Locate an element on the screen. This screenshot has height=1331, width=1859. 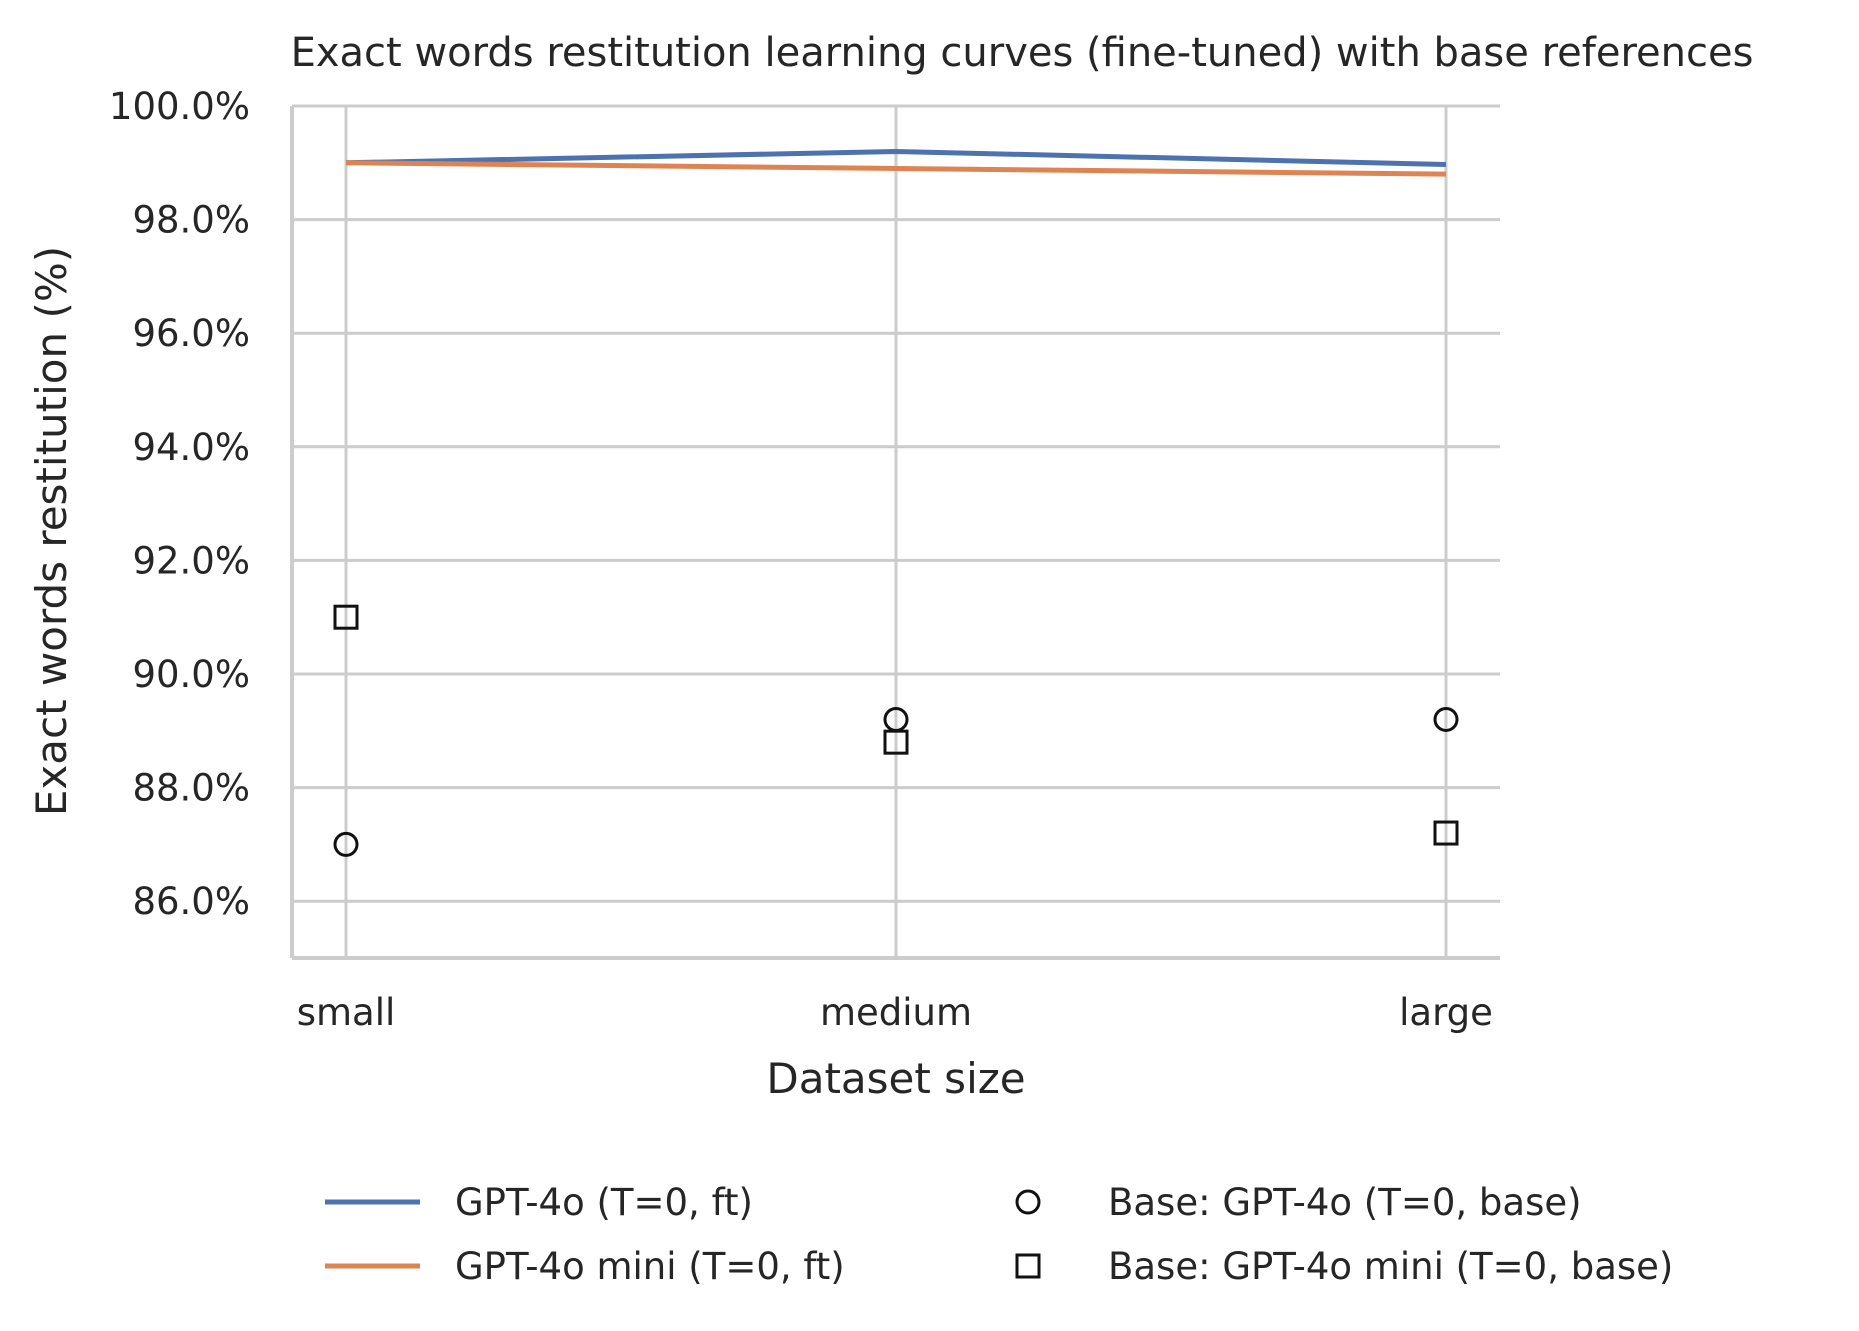
legend-label: GPT-4o (T=0, ft) is located at coordinates (604, 1202).